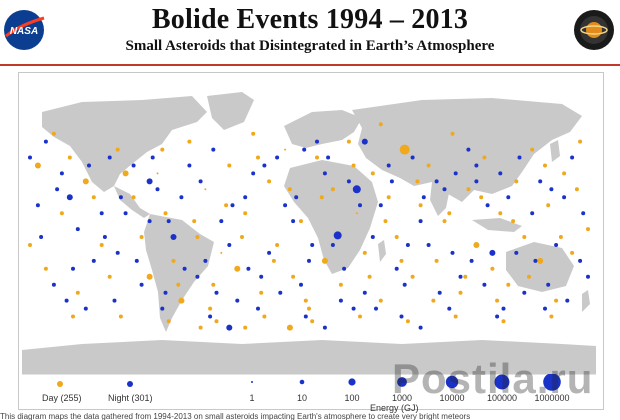  I want to click on energy-tick-label: 1, so click(252, 398).